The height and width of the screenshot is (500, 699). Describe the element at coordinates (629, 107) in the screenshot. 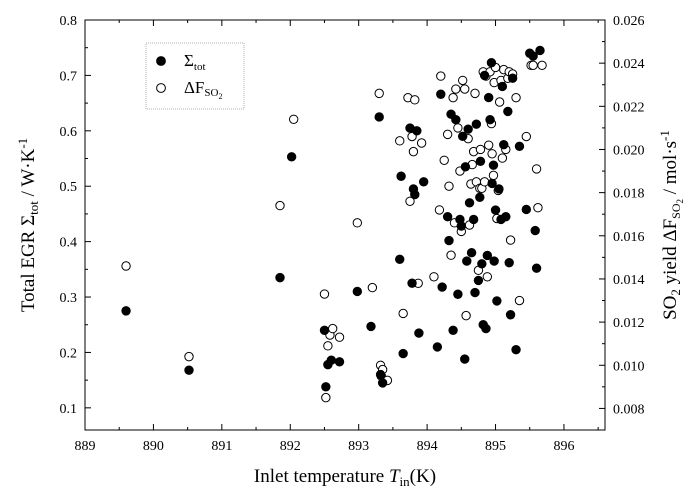

I see `y-right-tick-label: 0.022` at that location.